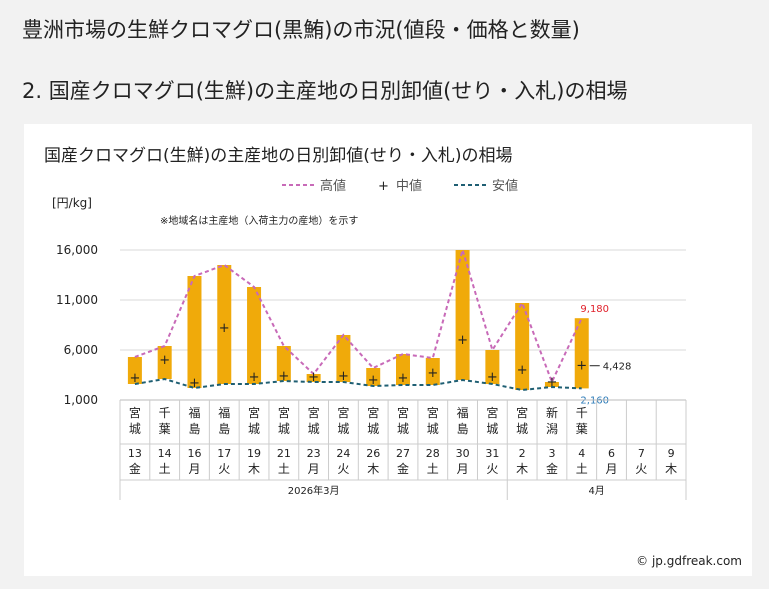 This screenshot has width=769, height=589. Describe the element at coordinates (77, 300) in the screenshot. I see `y-tick-label: 11,000` at that location.